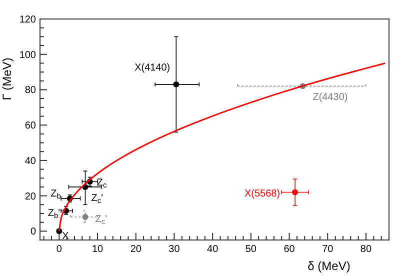 The image size is (405, 276). I want to click on x-axis-title: δ (MeV), so click(329, 266).